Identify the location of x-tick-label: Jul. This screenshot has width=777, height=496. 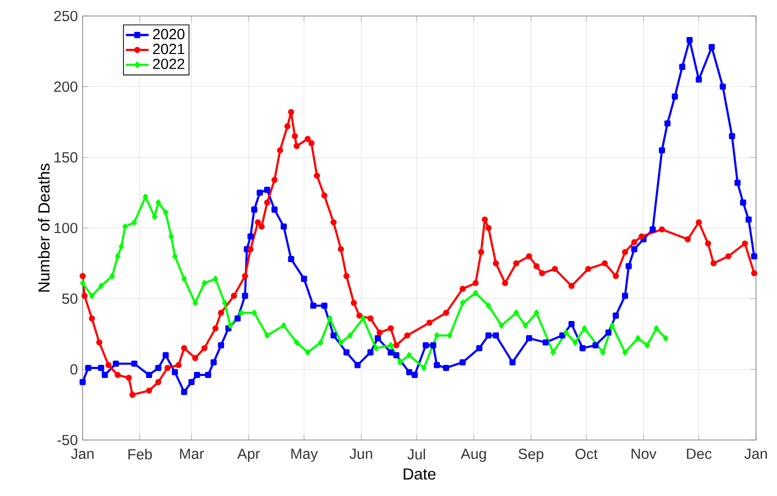
(416, 454).